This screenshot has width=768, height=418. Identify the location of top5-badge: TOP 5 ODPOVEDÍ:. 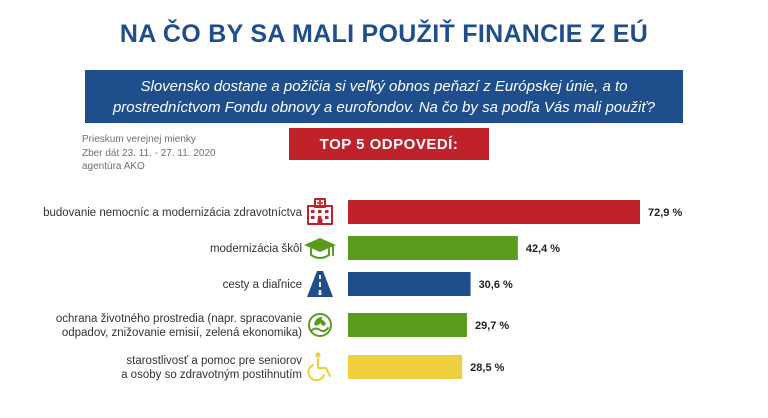
(389, 144).